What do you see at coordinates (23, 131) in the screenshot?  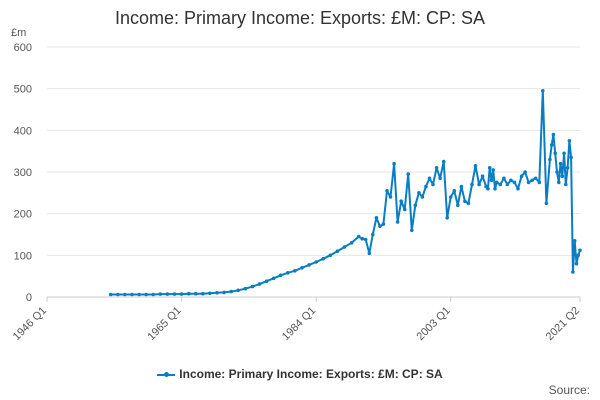 I see `y-tick-label: 400` at bounding box center [23, 131].